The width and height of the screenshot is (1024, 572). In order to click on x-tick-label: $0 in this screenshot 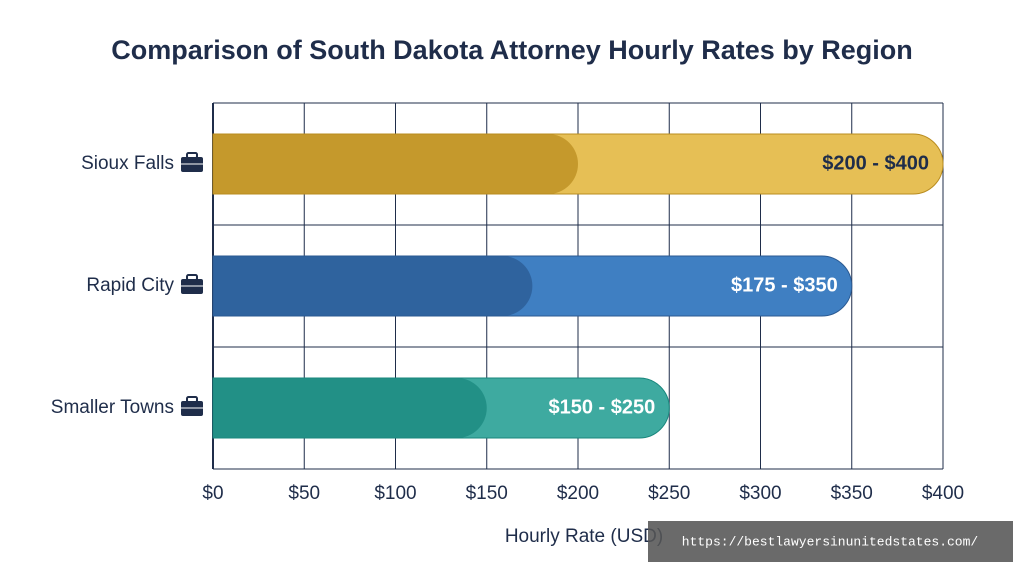, I will do `click(212, 493)`.